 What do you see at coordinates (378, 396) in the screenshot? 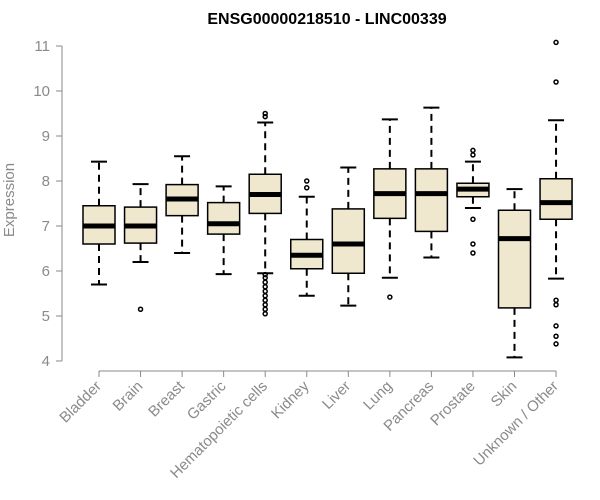
I see `x-category-label: Lung` at bounding box center [378, 396].